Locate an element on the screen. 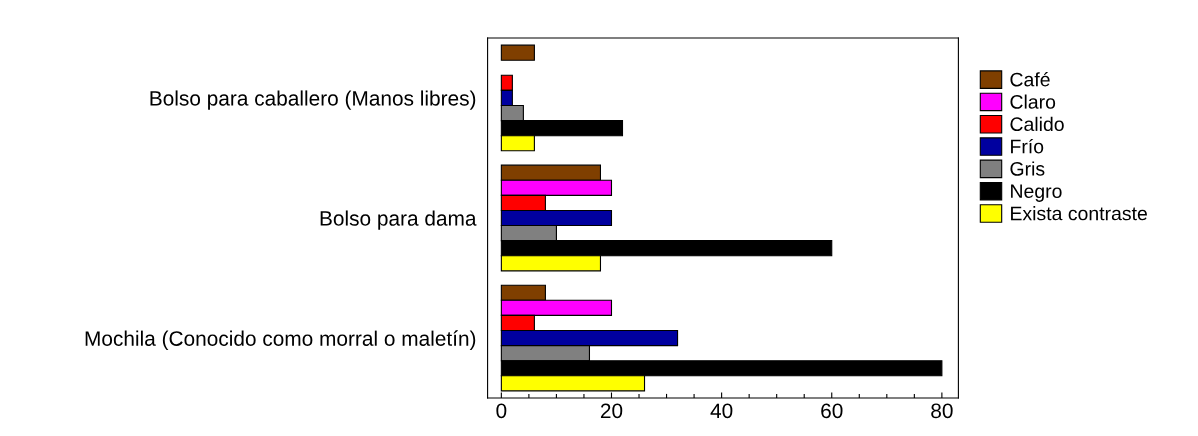 The width and height of the screenshot is (1198, 436). legend-label: Exista contraste is located at coordinates (1079, 213).